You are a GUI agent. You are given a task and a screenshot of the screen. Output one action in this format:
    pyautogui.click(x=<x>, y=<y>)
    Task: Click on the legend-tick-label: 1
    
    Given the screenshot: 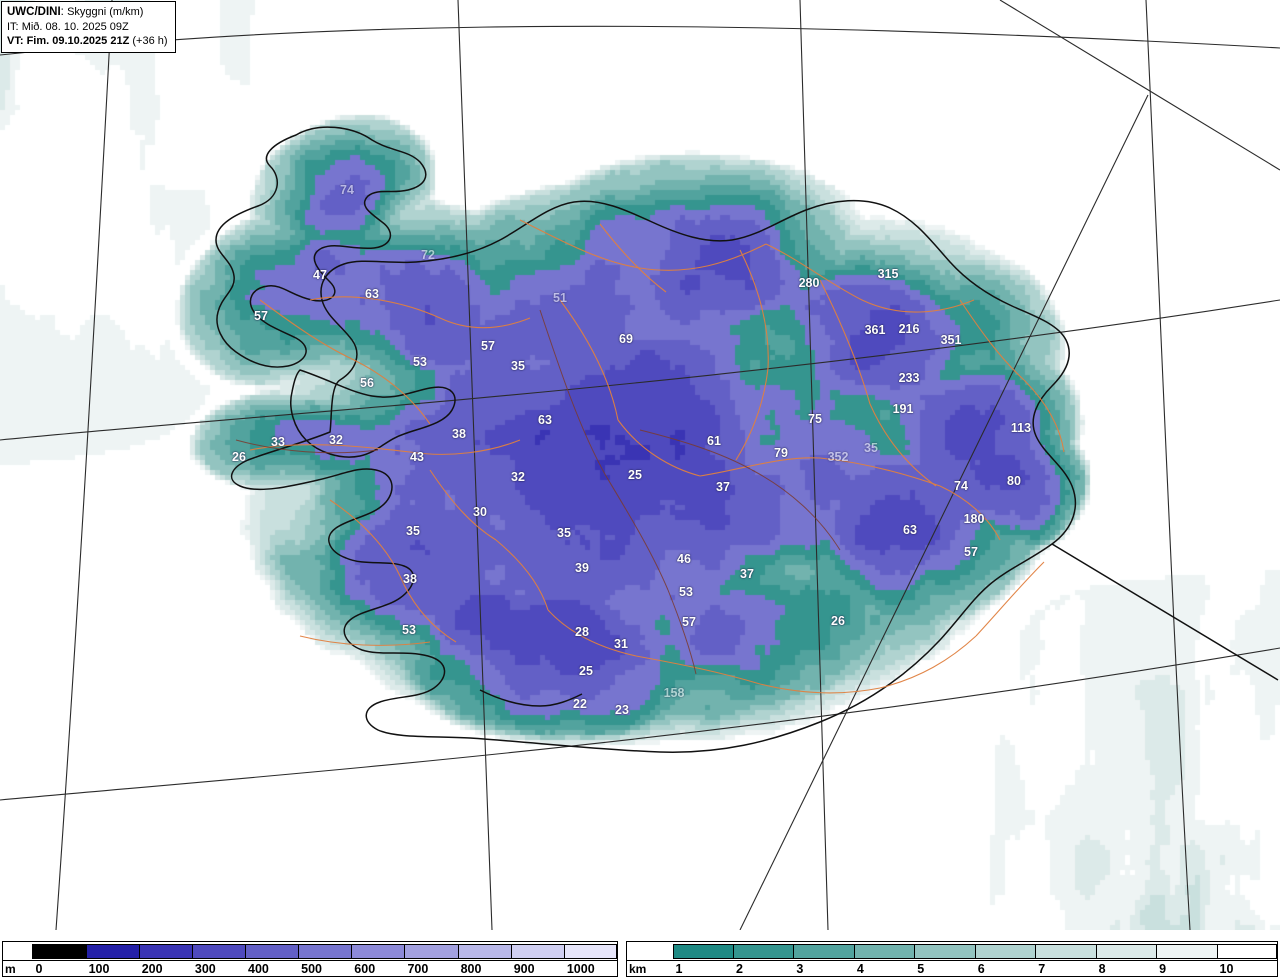 What is the action you would take?
    pyautogui.click(x=679, y=969)
    